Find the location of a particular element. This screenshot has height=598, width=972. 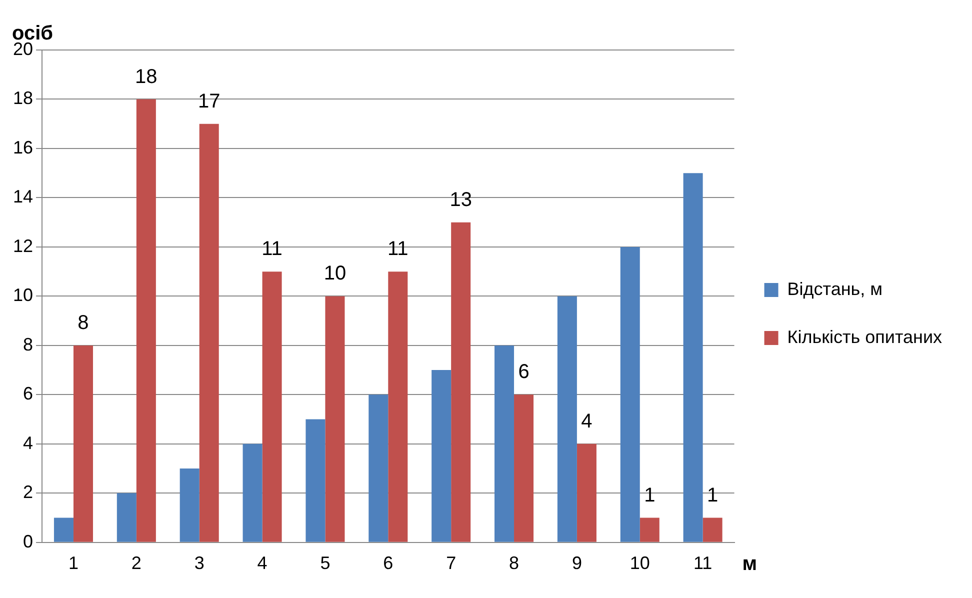

data-label: 13 is located at coordinates (461, 199).